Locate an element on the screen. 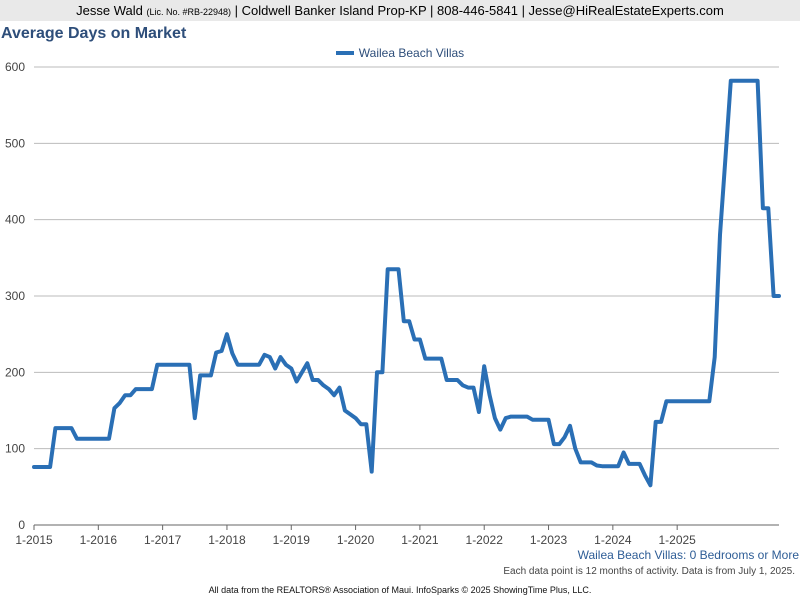 Image resolution: width=800 pixels, height=600 pixels. x-tick-label: 1-2016 is located at coordinates (99, 540).